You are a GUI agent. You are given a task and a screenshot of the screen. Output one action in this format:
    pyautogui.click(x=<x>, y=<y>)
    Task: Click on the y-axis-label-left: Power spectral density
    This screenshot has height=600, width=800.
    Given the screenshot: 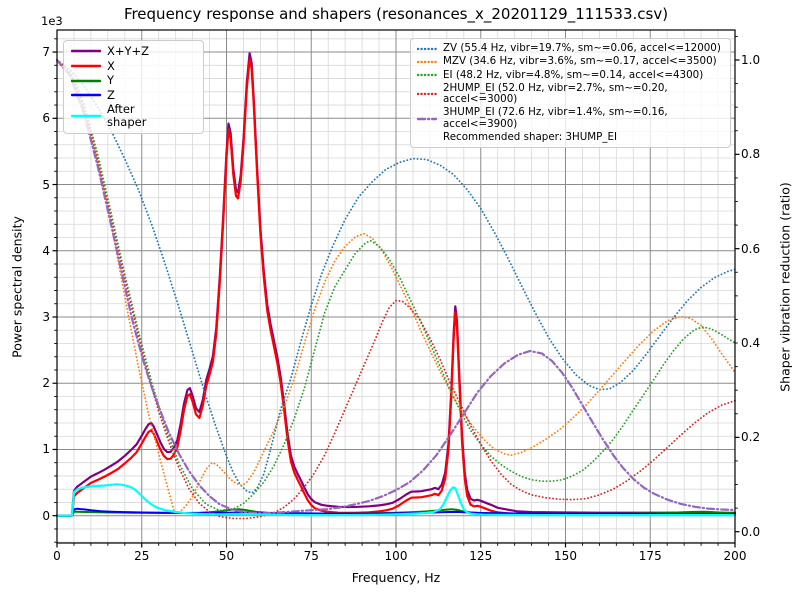 What is the action you would take?
    pyautogui.click(x=17, y=287)
    